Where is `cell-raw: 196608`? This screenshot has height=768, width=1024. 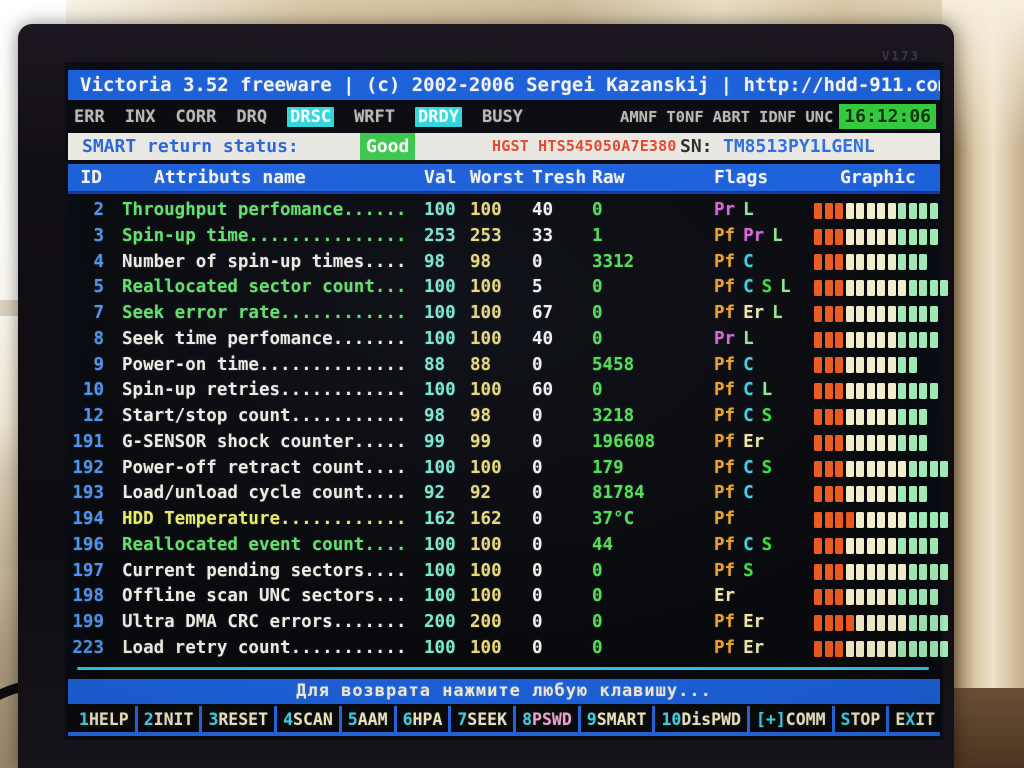
cell-raw: 196608 is located at coordinates (624, 441).